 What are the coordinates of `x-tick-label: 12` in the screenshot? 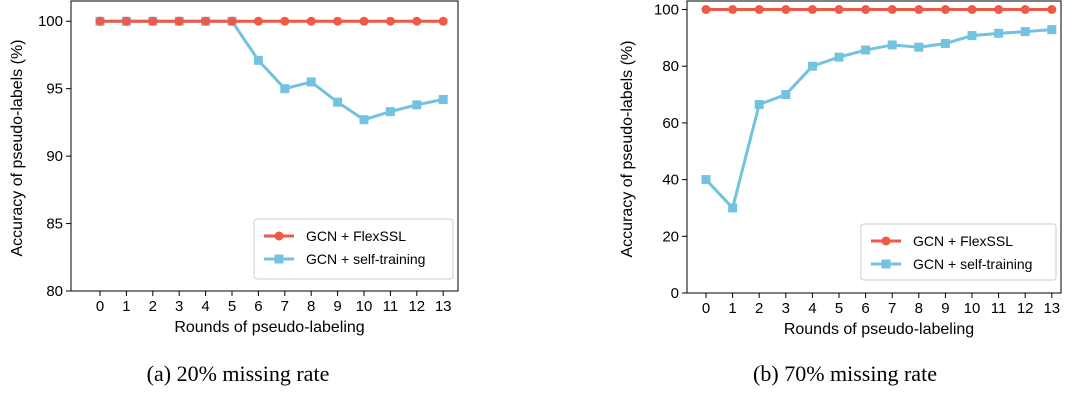 It's located at (416, 306).